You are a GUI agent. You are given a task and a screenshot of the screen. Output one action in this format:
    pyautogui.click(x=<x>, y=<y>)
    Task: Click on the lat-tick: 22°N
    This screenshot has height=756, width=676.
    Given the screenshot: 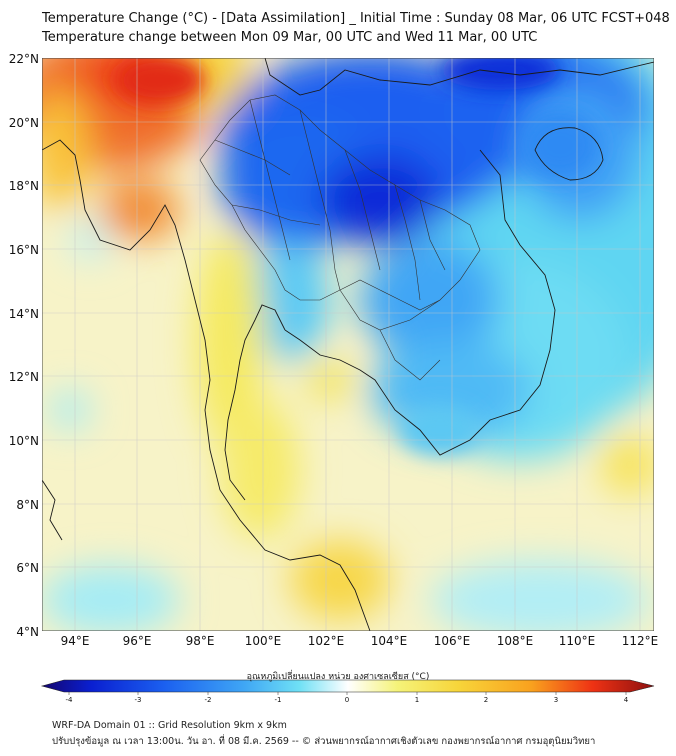 What is the action you would take?
    pyautogui.click(x=24, y=59)
    